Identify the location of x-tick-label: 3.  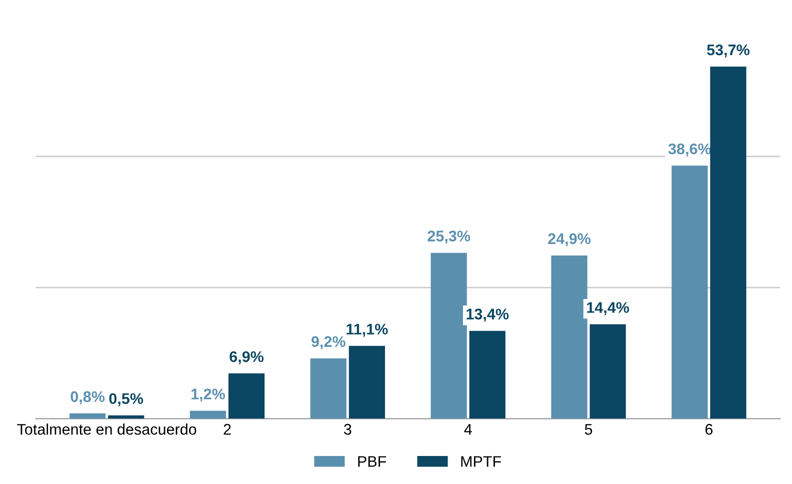
(348, 429).